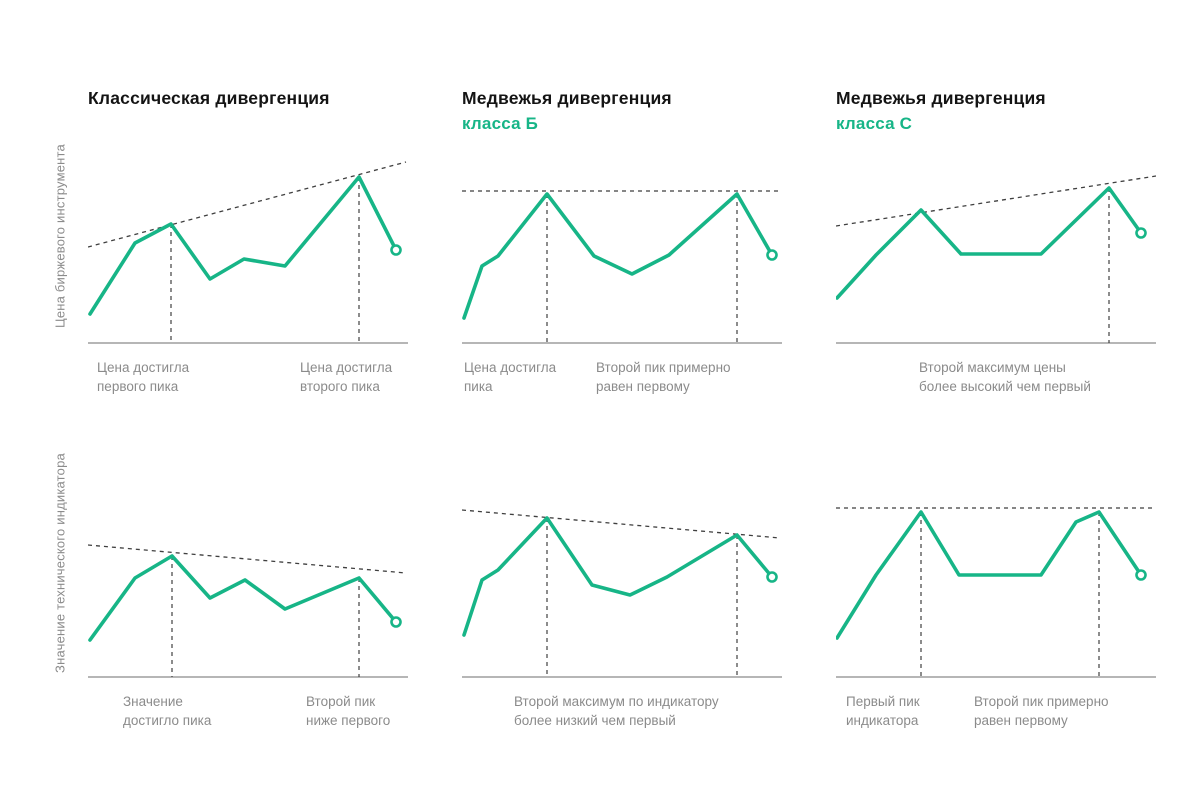  What do you see at coordinates (1011, 111) in the screenshot?
I see `column-3-title-block: Медвежья дивергенция класса С` at bounding box center [1011, 111].